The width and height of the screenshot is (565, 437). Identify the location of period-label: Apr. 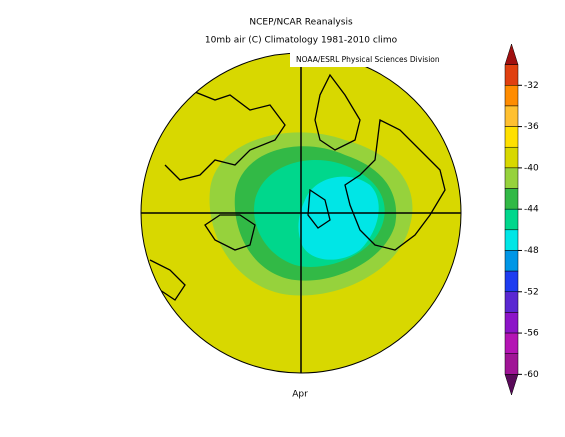
(300, 395).